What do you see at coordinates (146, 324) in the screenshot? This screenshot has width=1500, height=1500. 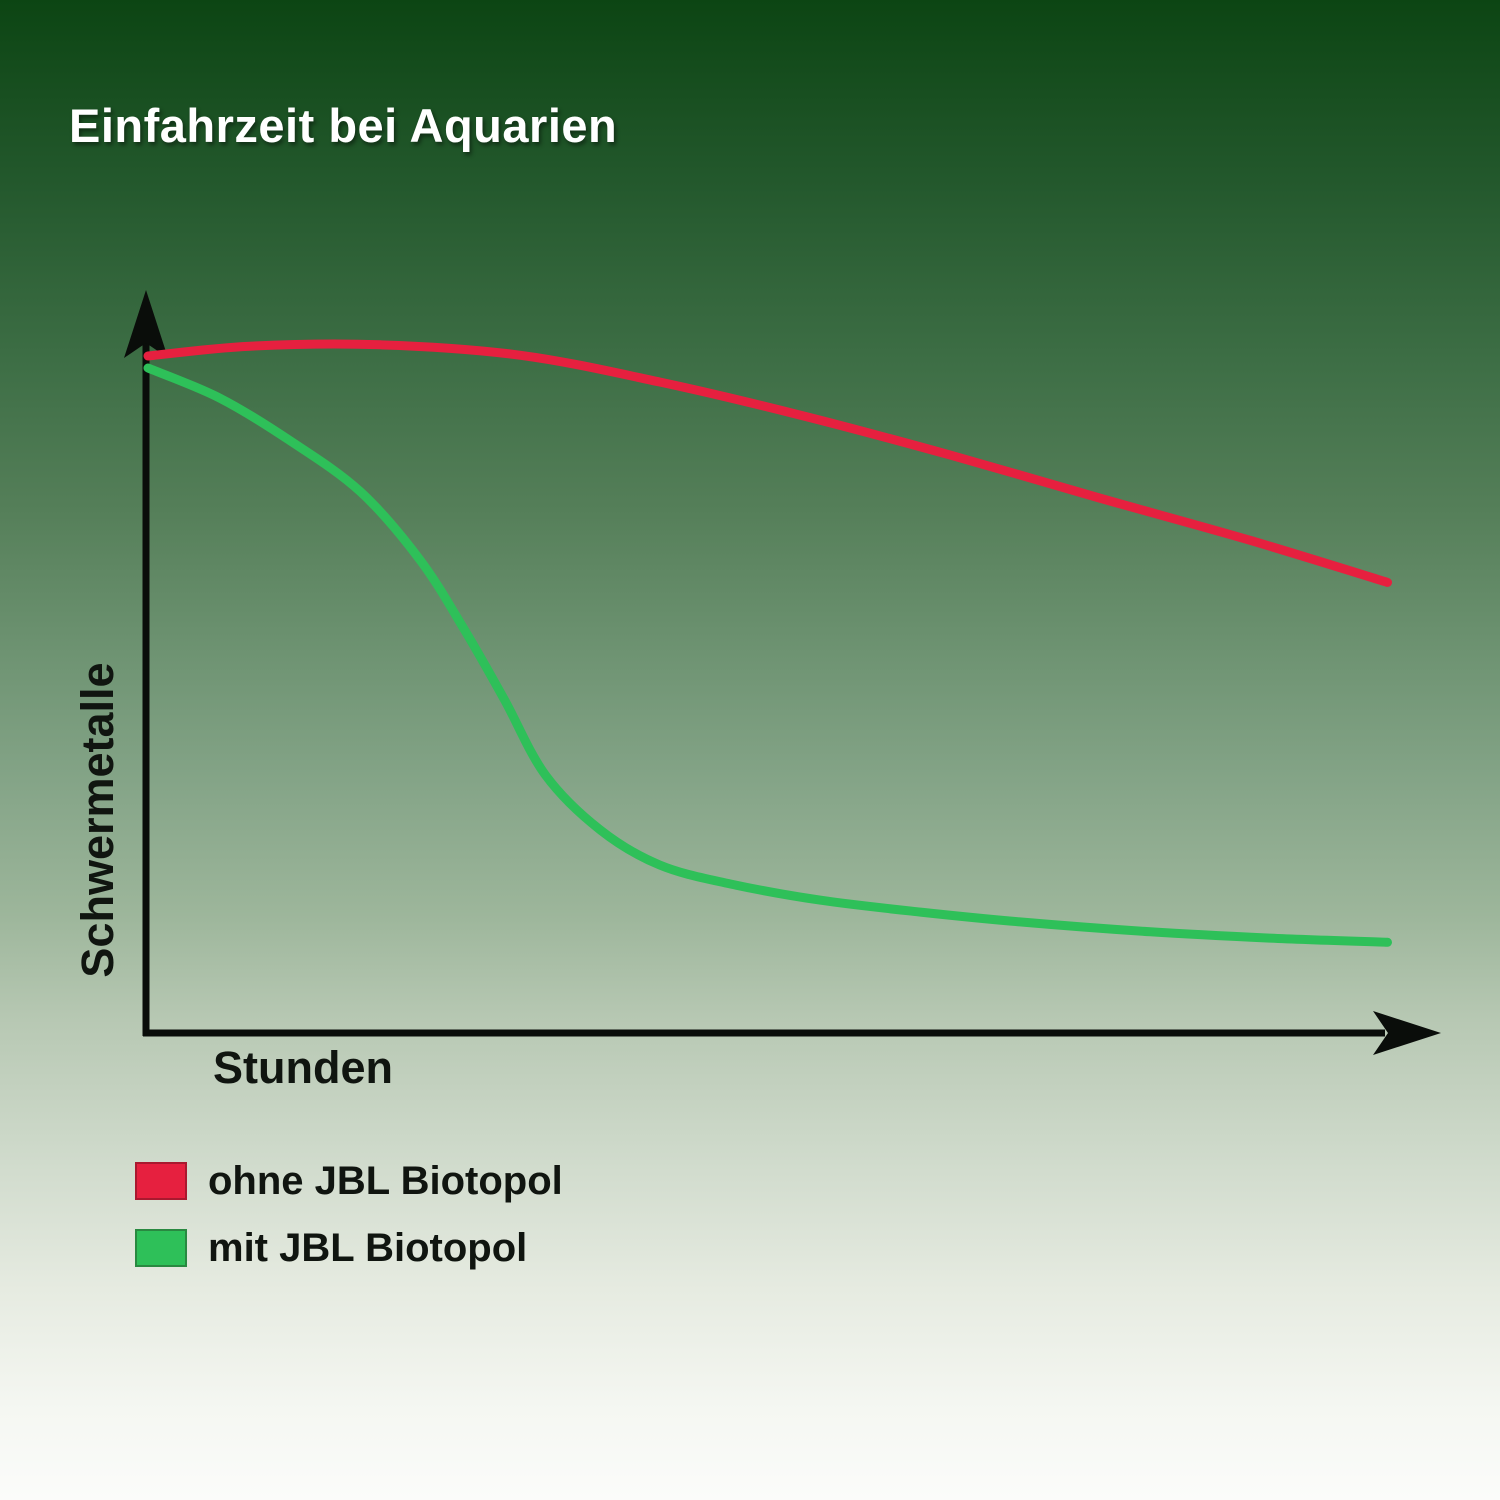 I see `y-axis-arrow-icon` at bounding box center [146, 324].